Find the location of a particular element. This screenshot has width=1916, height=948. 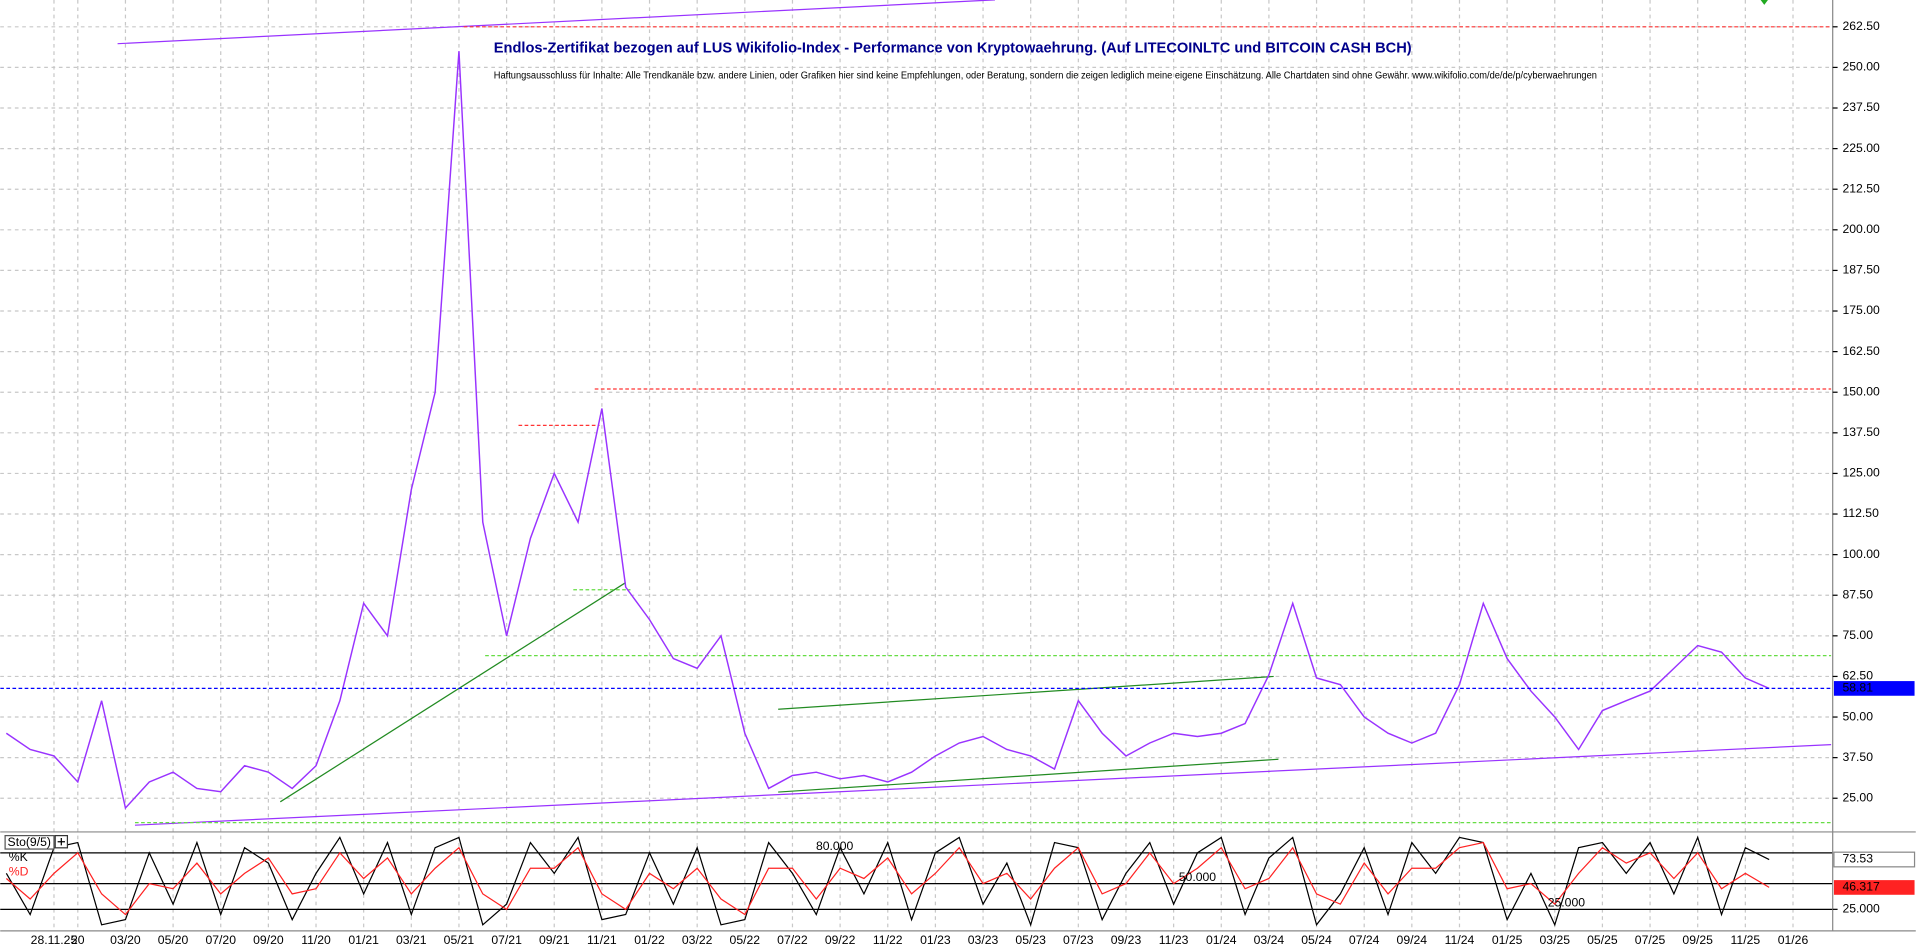

x-tick-label: 11/21 is located at coordinates (602, 940).